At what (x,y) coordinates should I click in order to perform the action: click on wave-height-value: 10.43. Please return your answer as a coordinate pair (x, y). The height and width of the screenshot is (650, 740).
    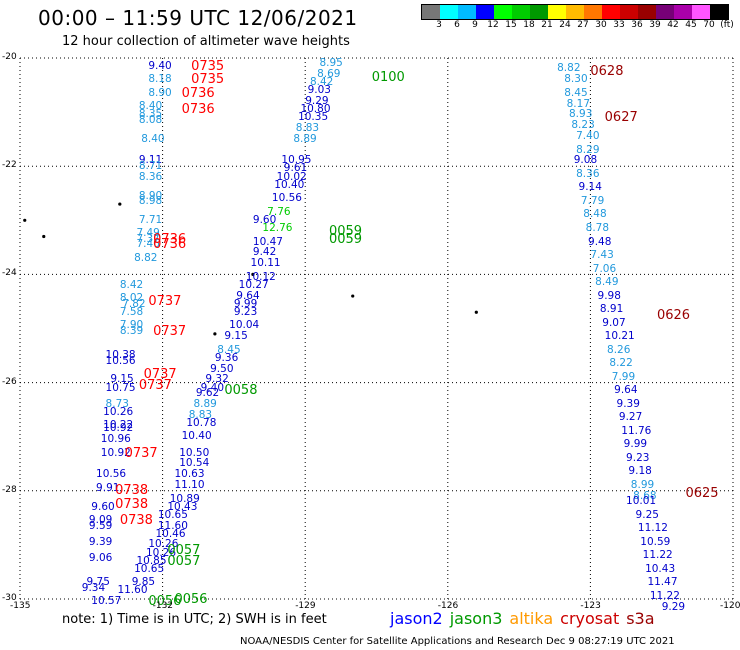
    Looking at the image, I should click on (660, 568).